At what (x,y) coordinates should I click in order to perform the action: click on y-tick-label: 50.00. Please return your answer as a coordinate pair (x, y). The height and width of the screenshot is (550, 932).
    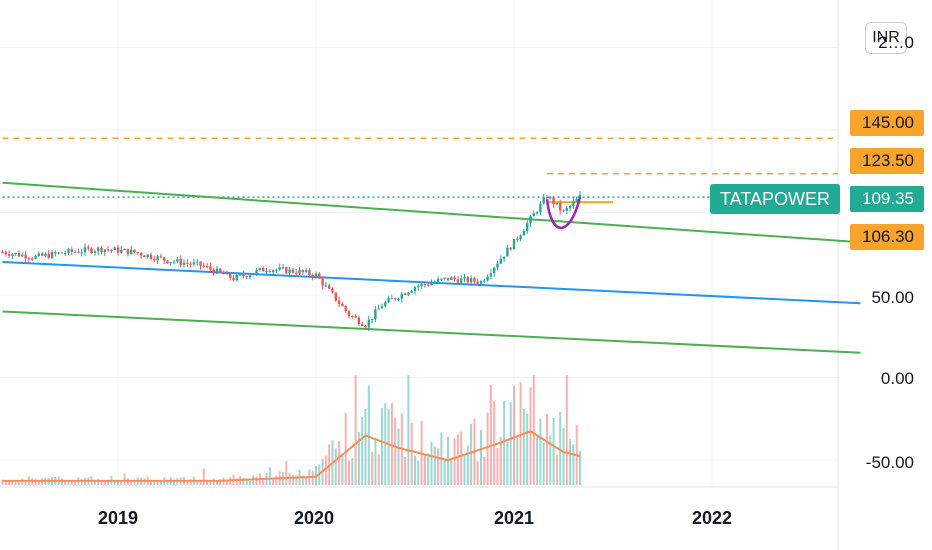
    Looking at the image, I should click on (892, 297).